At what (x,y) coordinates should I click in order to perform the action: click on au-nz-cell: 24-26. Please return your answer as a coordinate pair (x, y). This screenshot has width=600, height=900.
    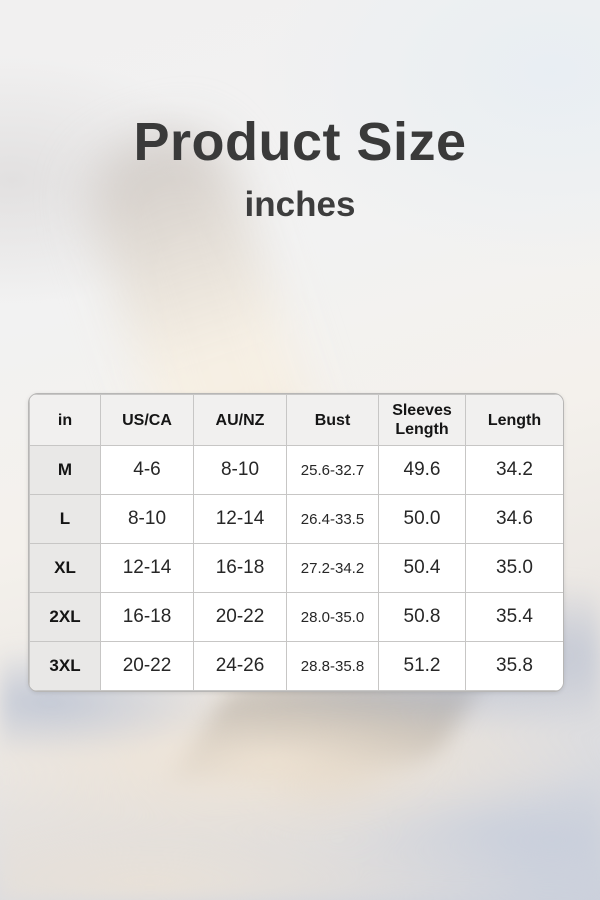
    Looking at the image, I should click on (240, 666).